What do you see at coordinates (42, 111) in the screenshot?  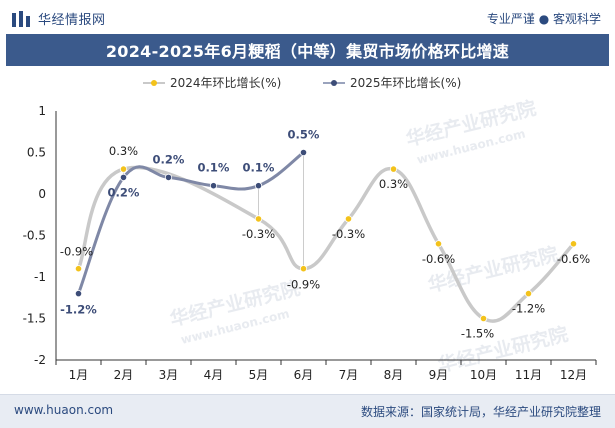 I see `y-tick-label: 1` at bounding box center [42, 111].